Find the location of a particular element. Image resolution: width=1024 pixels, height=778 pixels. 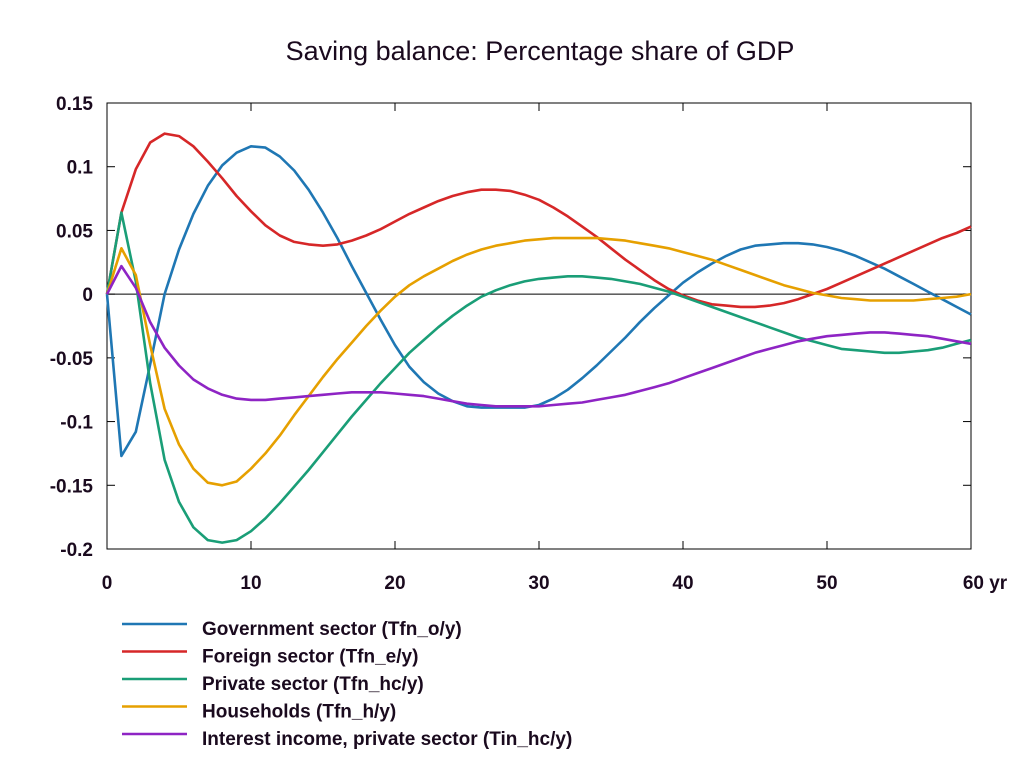

x-tick-label: 30 is located at coordinates (538, 583).